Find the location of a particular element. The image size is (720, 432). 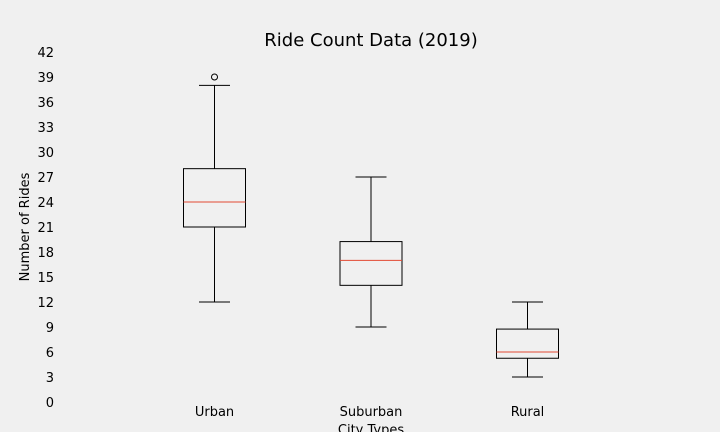

box-rural is located at coordinates (527, 339).